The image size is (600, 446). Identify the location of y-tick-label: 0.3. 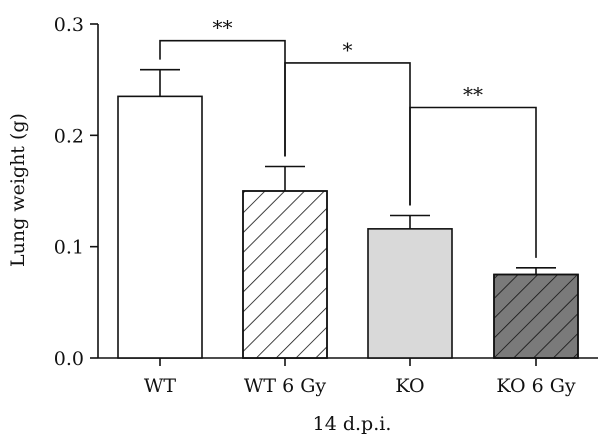
(69, 25).